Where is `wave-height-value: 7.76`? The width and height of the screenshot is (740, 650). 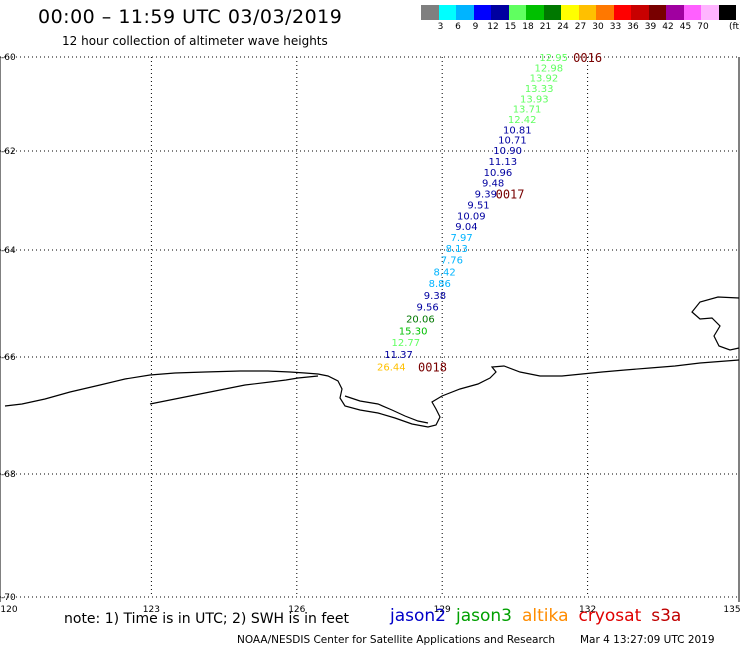 wave-height-value: 7.76 is located at coordinates (452, 261).